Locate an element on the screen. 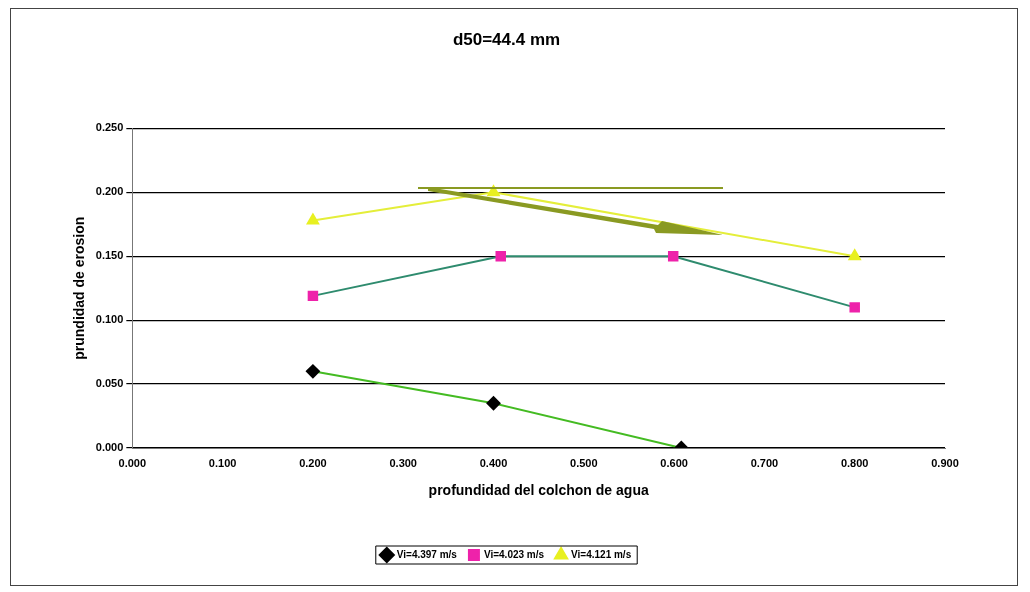 Image resolution: width=1030 pixels, height=592 pixels. y-tick-label: 0.000 is located at coordinates (109, 447).